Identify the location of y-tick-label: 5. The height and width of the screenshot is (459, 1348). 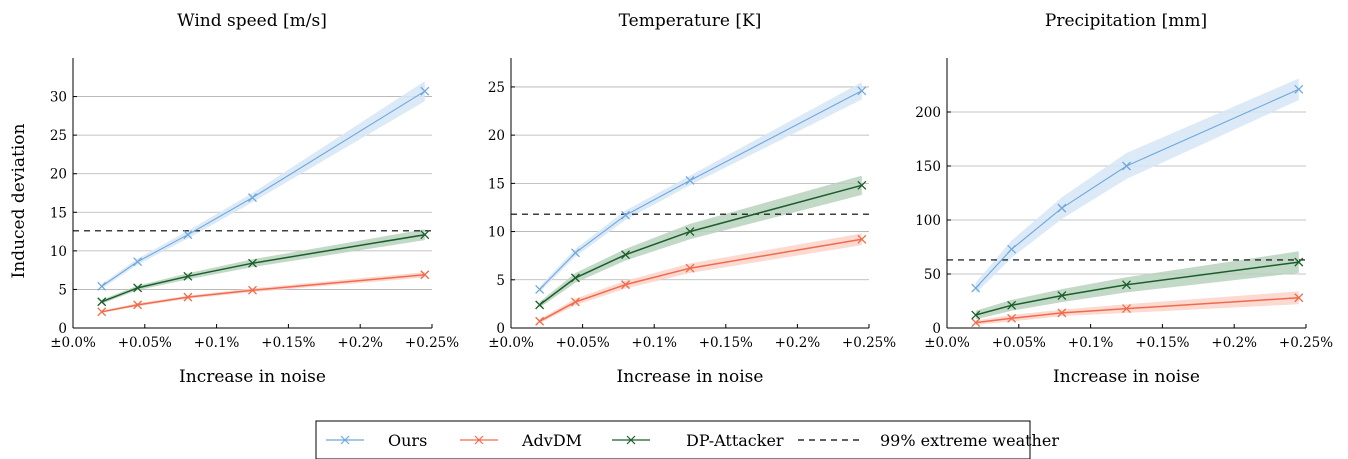
(62, 290).